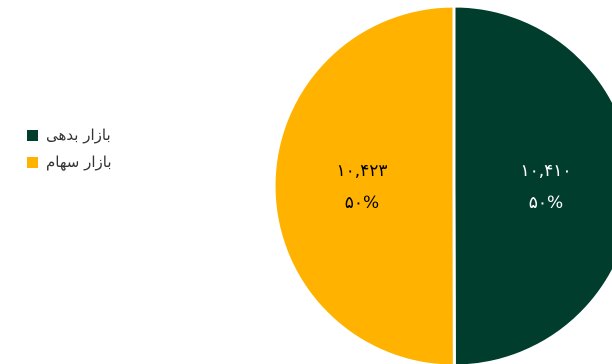 The width and height of the screenshot is (612, 364). I want to click on pie-labels: ۱۰,۴۱۰ ۵۰% ۱۰,۴۲۳ ۵۰%, so click(453, 187).